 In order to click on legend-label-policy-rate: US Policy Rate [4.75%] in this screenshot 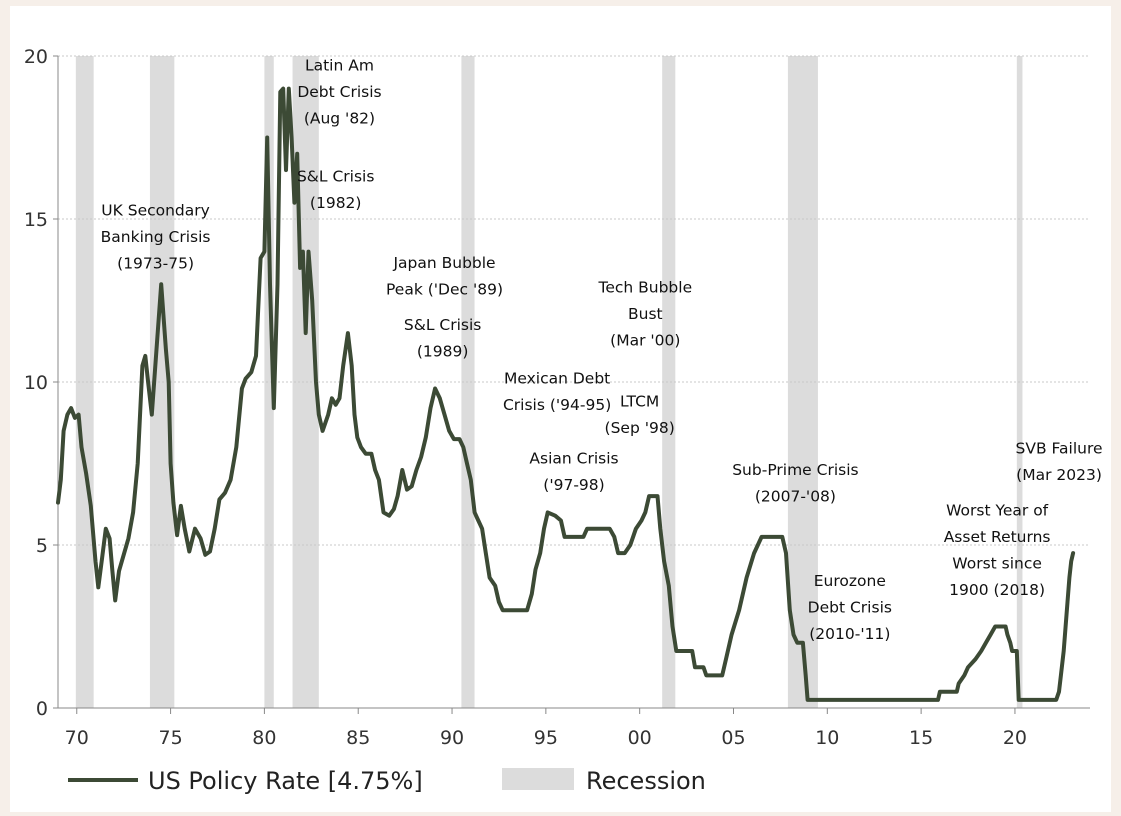, I will do `click(285, 781)`.